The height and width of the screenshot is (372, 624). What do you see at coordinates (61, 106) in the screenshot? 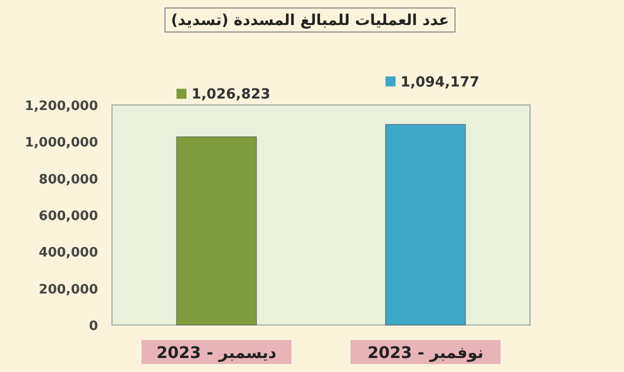
I see `y-tick-label: 1,200,000` at bounding box center [61, 106].